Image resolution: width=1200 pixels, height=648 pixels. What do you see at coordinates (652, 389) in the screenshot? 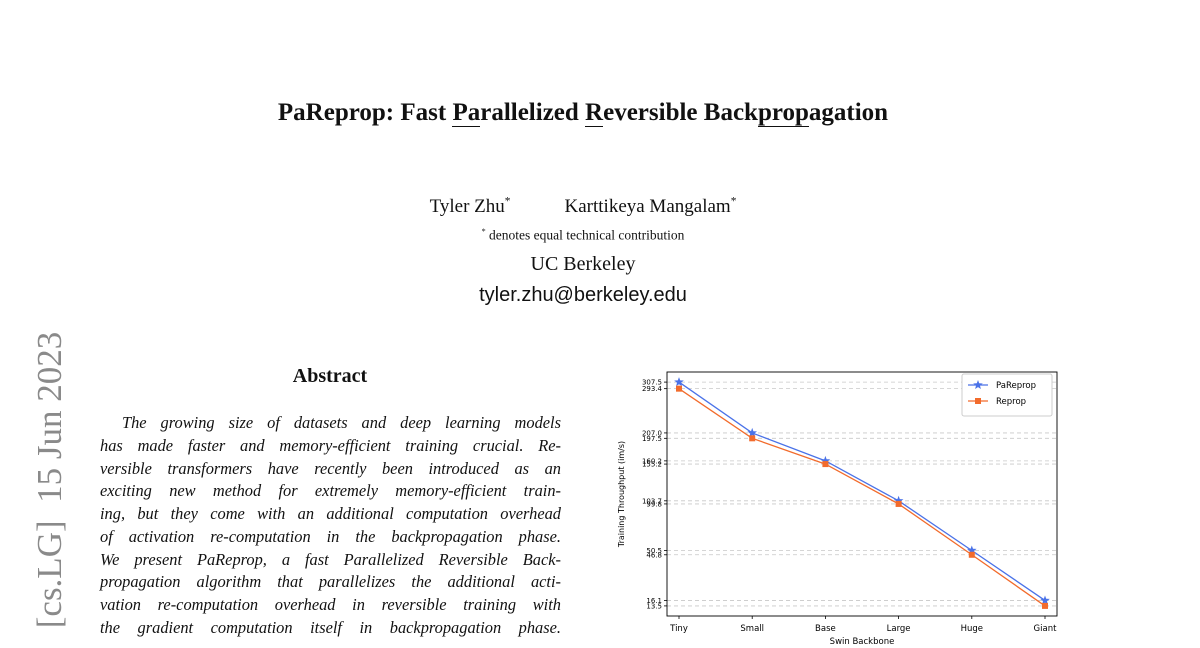
I see `y-tick-label: 293.4` at bounding box center [652, 389].